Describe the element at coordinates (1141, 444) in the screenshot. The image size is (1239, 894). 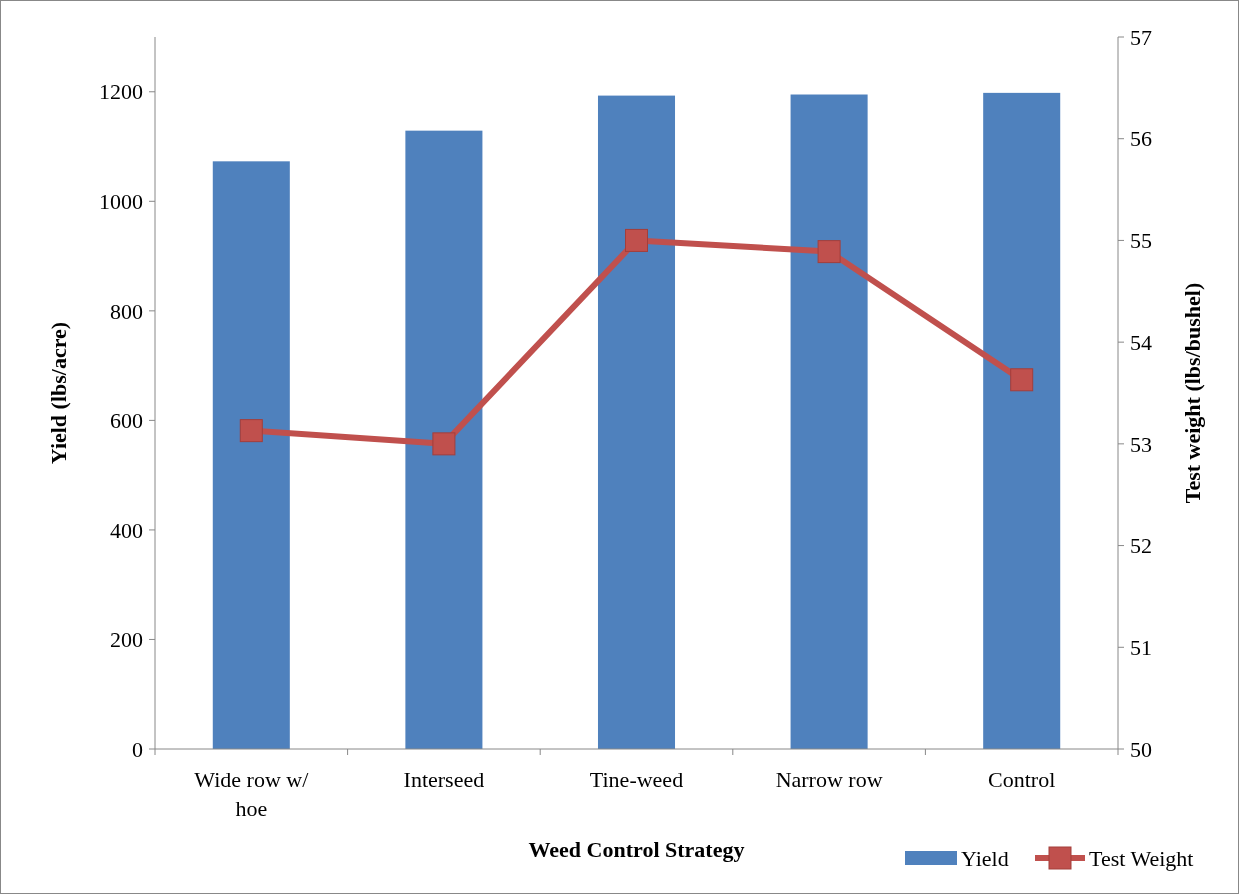
I see `y2-tick-label: 53` at that location.